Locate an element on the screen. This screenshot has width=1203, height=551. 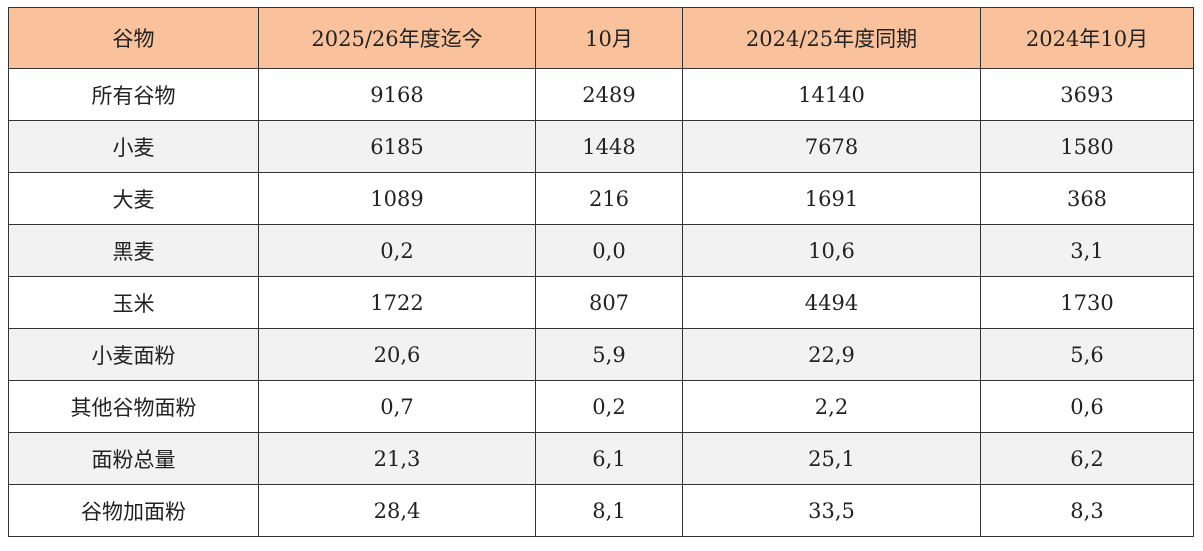
table-cell: 5,6 is located at coordinates (1087, 354).